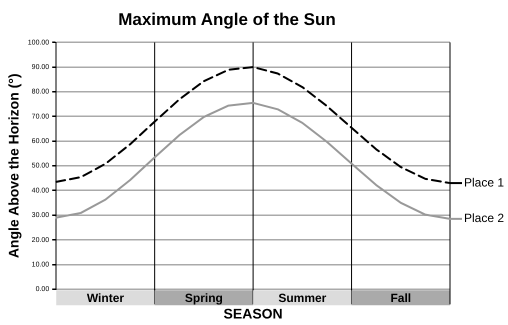 The image size is (508, 325). What do you see at coordinates (401, 298) in the screenshot?
I see `text: Fall` at bounding box center [401, 298].